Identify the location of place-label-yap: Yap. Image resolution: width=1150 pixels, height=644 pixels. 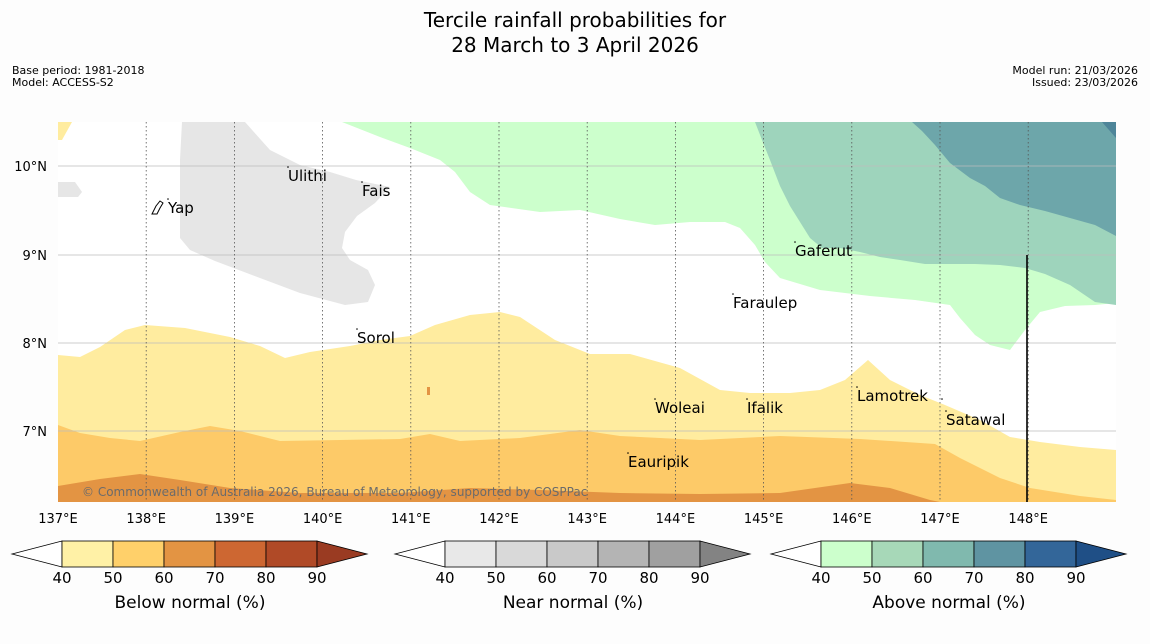
(180, 208).